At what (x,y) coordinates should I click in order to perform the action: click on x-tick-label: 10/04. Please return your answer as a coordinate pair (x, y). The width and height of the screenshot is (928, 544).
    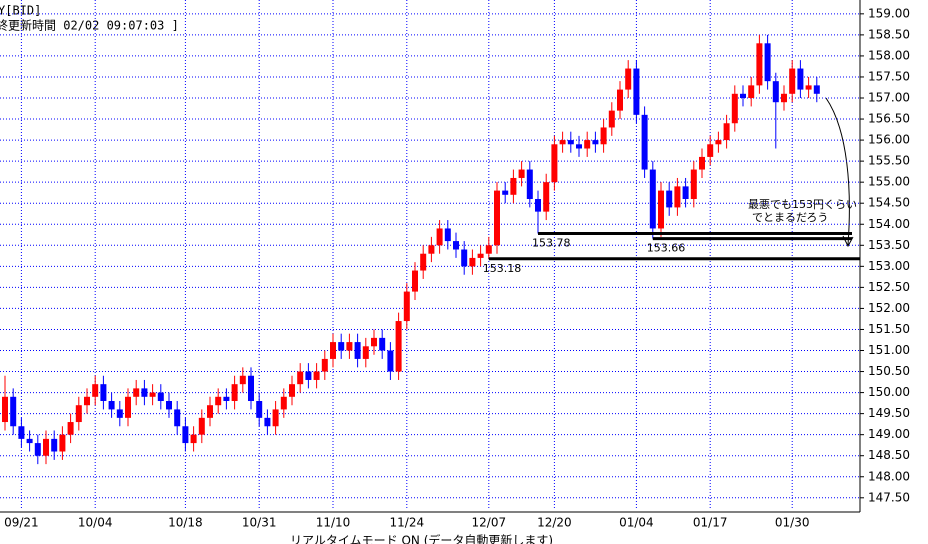
    Looking at the image, I should click on (95, 523).